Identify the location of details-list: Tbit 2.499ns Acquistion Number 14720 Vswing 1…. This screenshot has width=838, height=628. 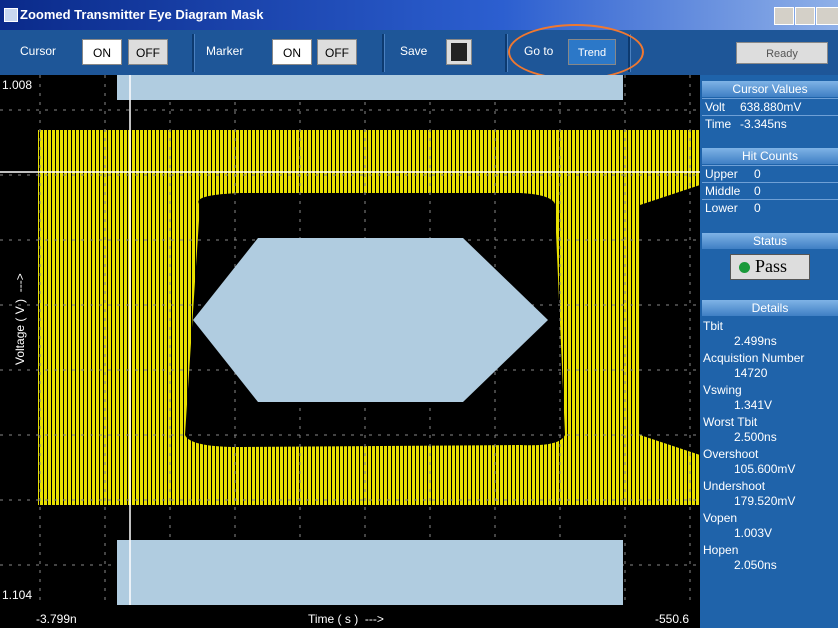
(769, 473).